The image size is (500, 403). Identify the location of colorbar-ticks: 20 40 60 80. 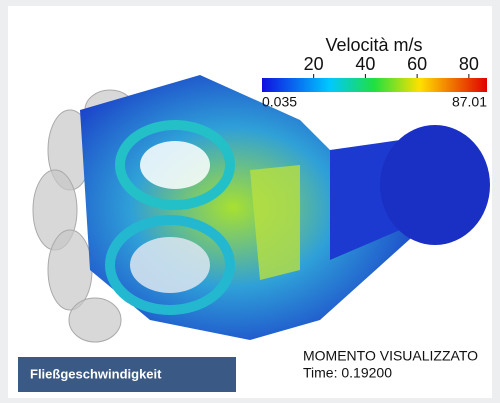
(391, 66).